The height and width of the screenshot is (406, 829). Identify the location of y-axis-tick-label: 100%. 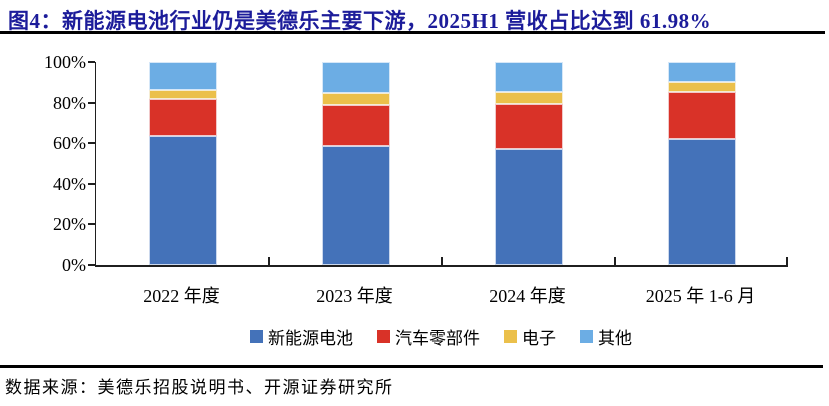
(65, 62).